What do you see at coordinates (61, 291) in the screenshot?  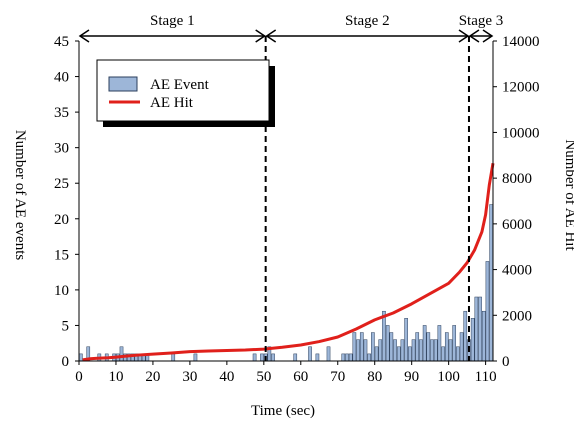 I see `y-left-tick-label: 10` at bounding box center [61, 291].